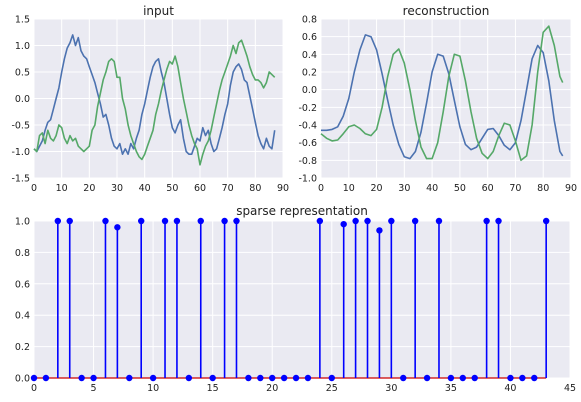 This screenshot has width=581, height=402. I want to click on x-tick-label: 5, so click(94, 388).